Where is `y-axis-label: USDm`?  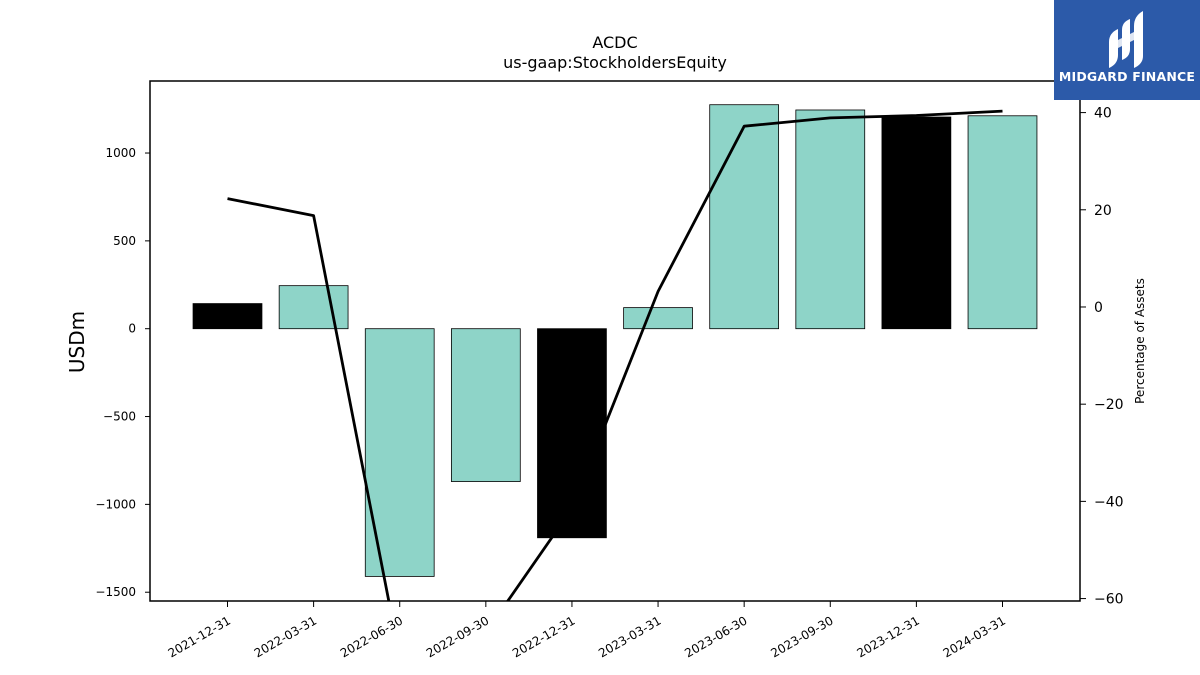 y-axis-label: USDm is located at coordinates (77, 342).